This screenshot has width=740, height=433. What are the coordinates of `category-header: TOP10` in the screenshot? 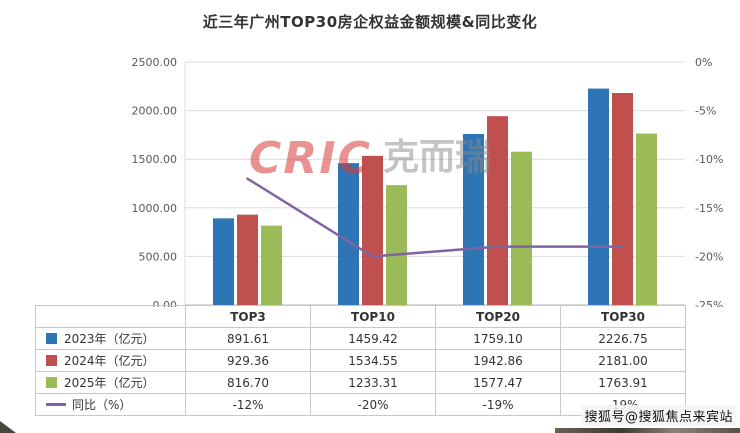 It's located at (373, 316).